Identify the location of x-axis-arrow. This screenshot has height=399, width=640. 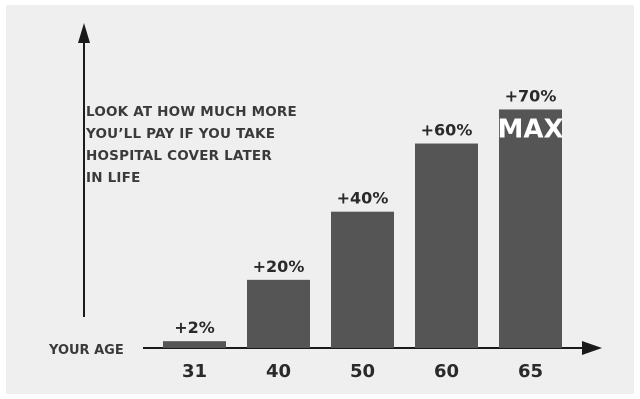
(592, 348).